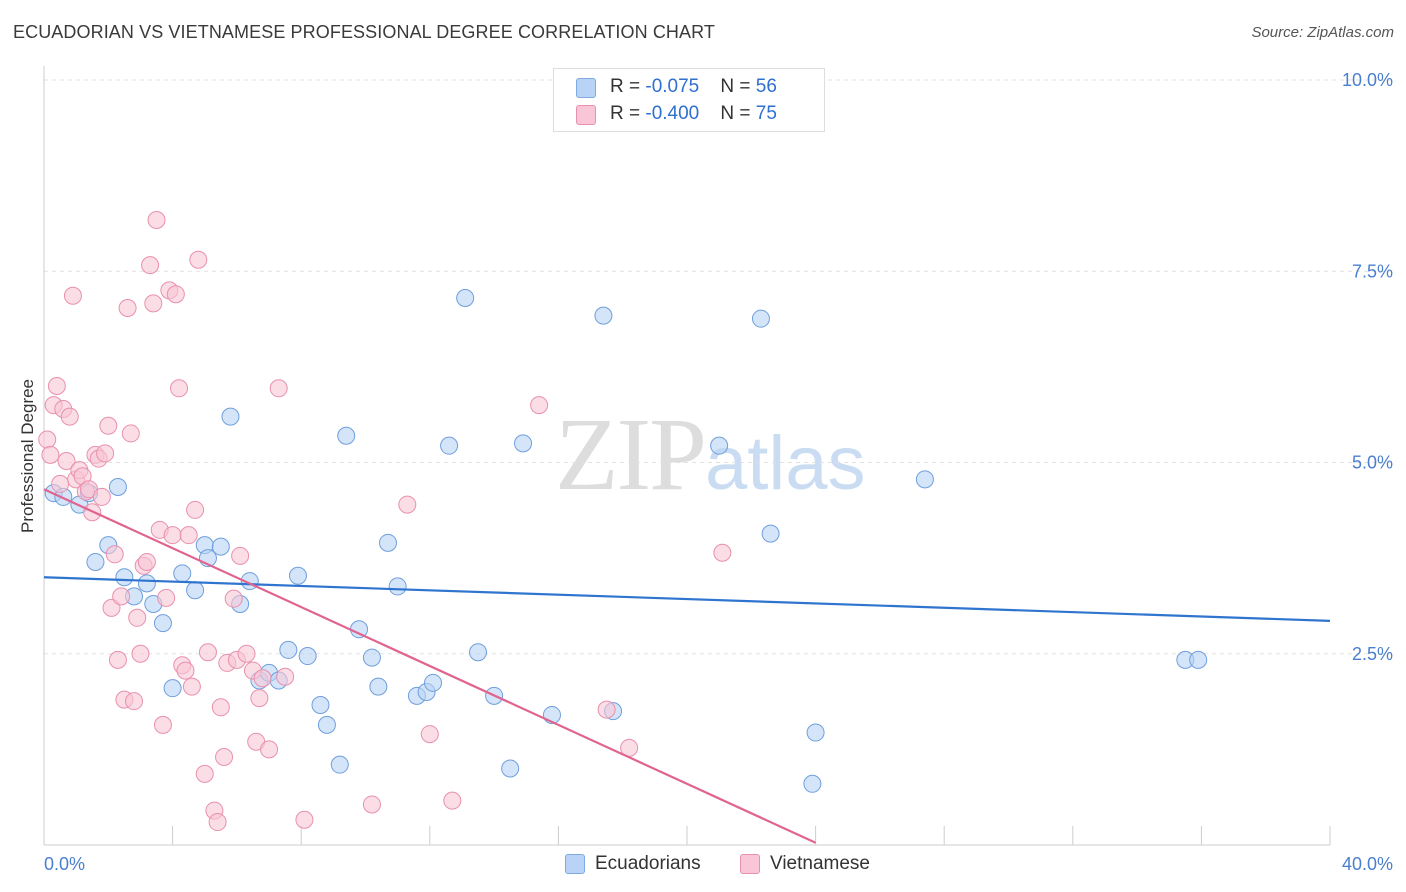 This screenshot has width=1406, height=892. I want to click on y-tick-label: 7.5%, so click(1372, 271).